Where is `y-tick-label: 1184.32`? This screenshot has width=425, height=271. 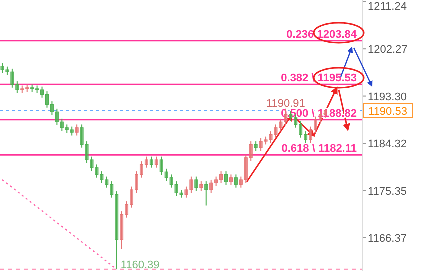
y-tick-label: 1184.32 is located at coordinates (387, 144).